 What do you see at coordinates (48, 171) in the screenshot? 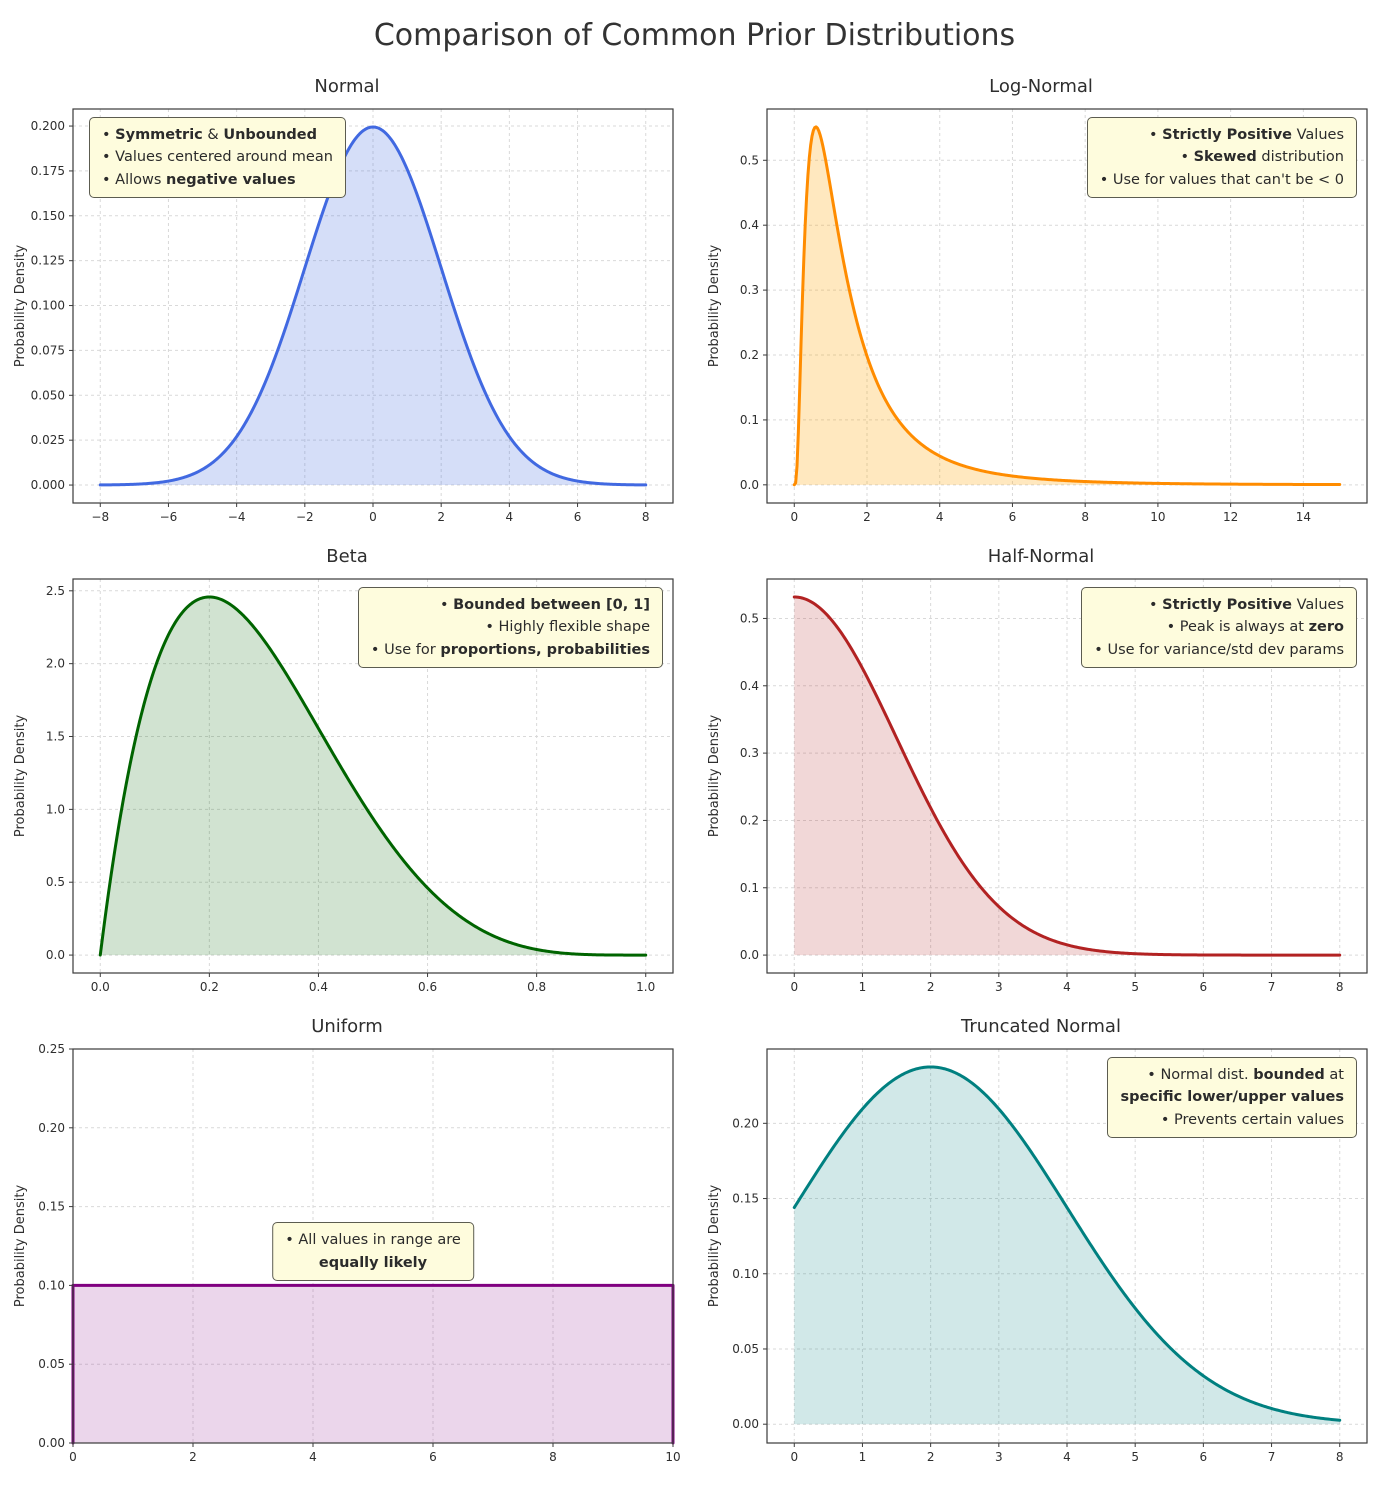
I see `y-tick-label: 0.175` at bounding box center [48, 171].